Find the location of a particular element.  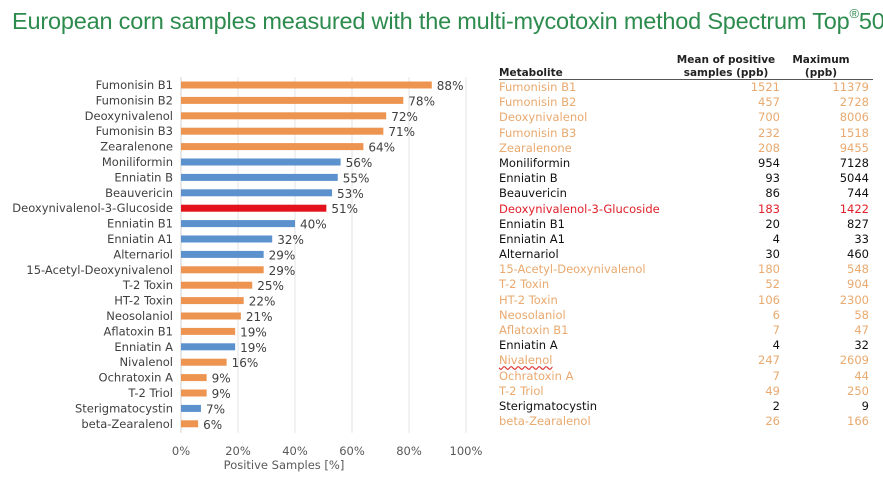

table-row: Deoxynivalenol 700 8006 is located at coordinates (686, 117).